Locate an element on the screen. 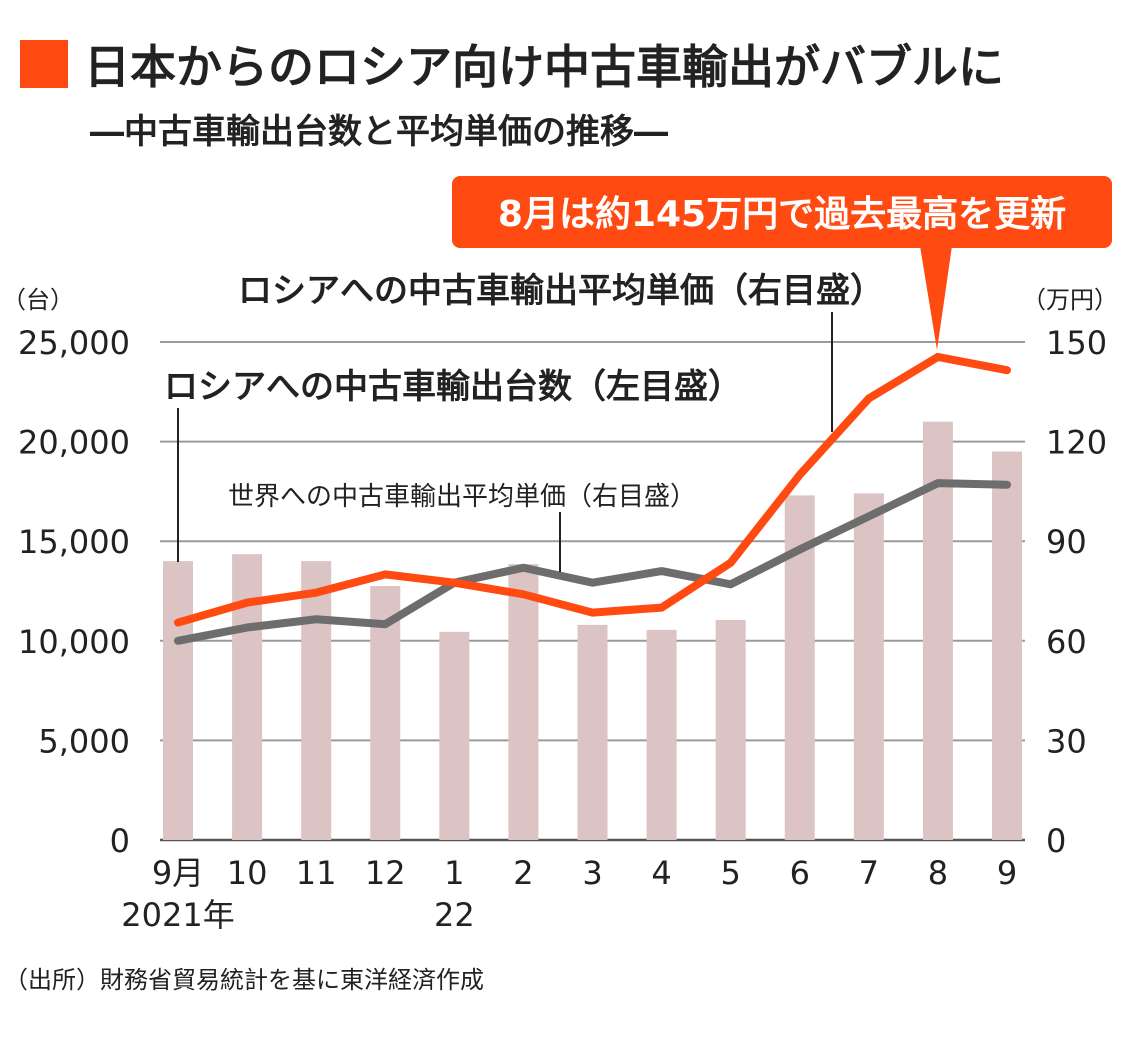 Image resolution: width=1140 pixels, height=1044 pixels. x-tick-label: 2 is located at coordinates (523, 873).